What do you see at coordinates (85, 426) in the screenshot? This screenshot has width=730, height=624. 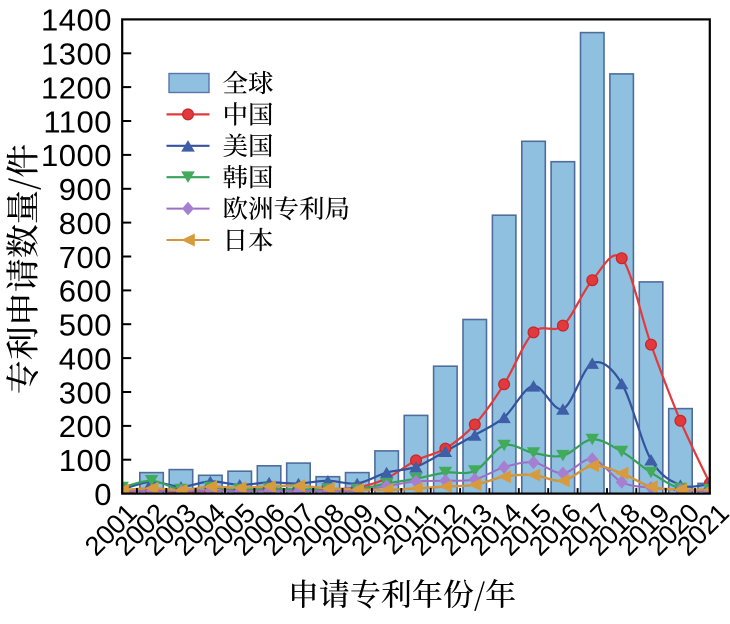 I see `svg-text: 200` at bounding box center [85, 426].